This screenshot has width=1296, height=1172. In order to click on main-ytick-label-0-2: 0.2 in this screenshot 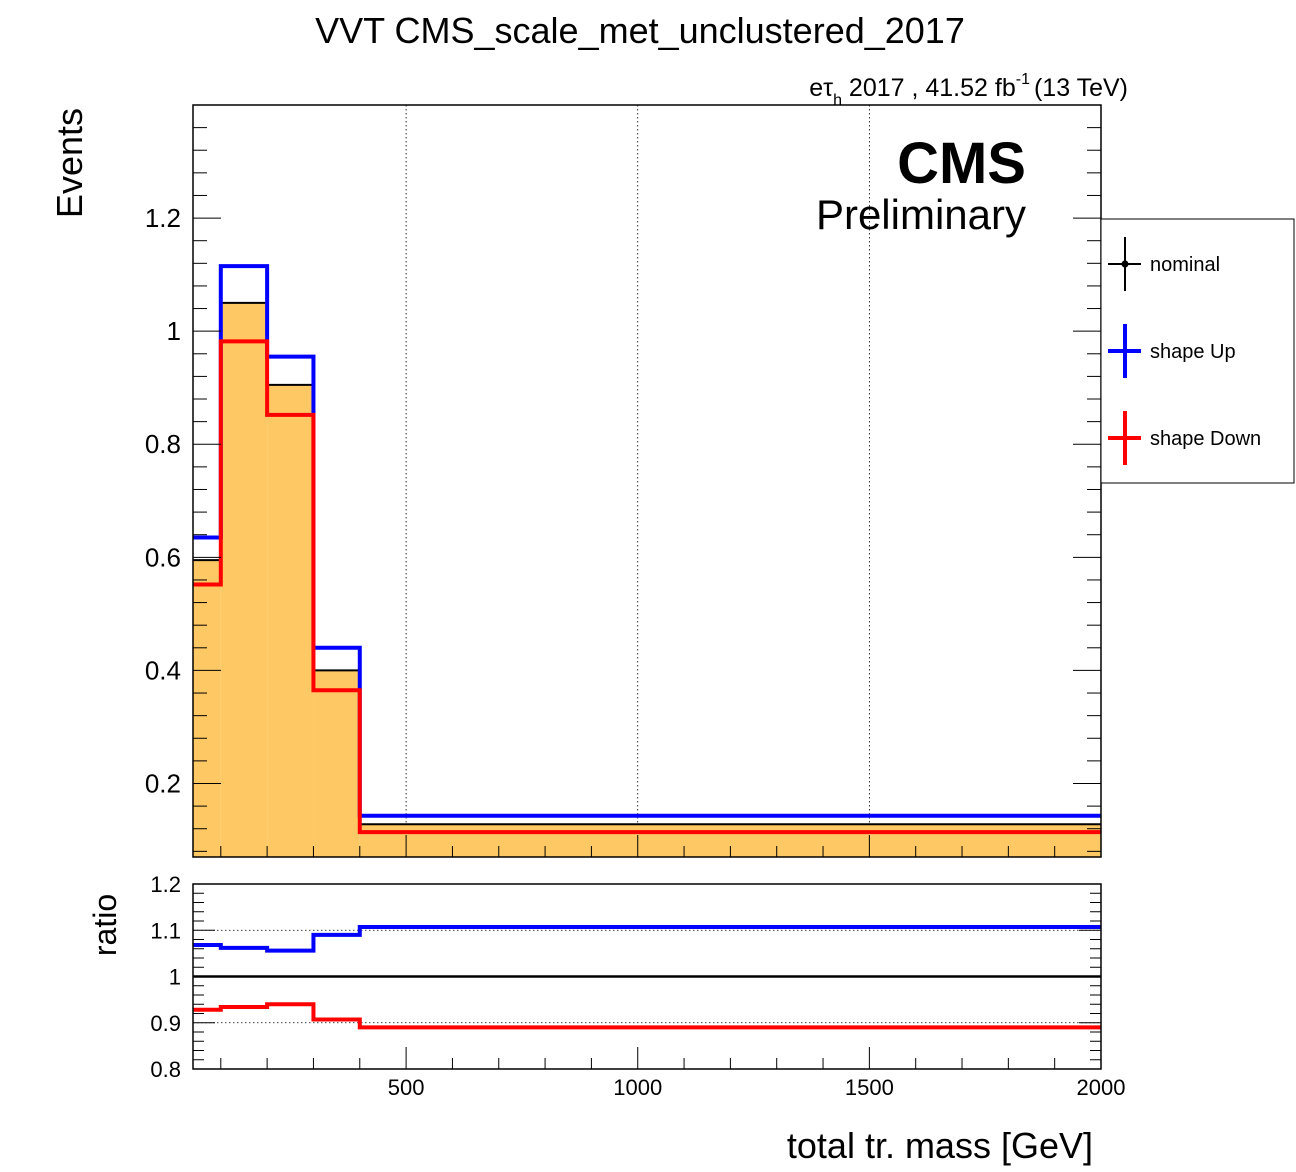, I will do `click(163, 783)`.